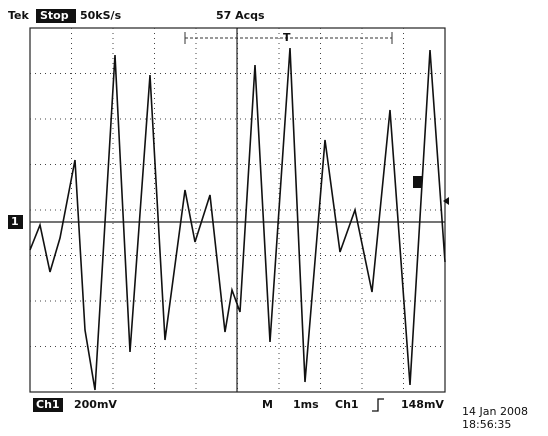 The height and width of the screenshot is (436, 548). What do you see at coordinates (287, 37) in the screenshot?
I see `trigger-marker: T` at bounding box center [287, 37].